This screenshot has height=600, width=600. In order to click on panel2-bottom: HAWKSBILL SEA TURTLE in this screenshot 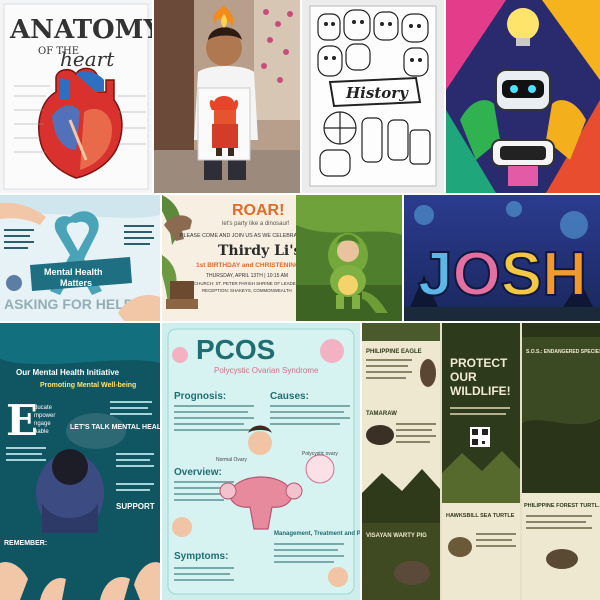, I will do `click(480, 516)`.